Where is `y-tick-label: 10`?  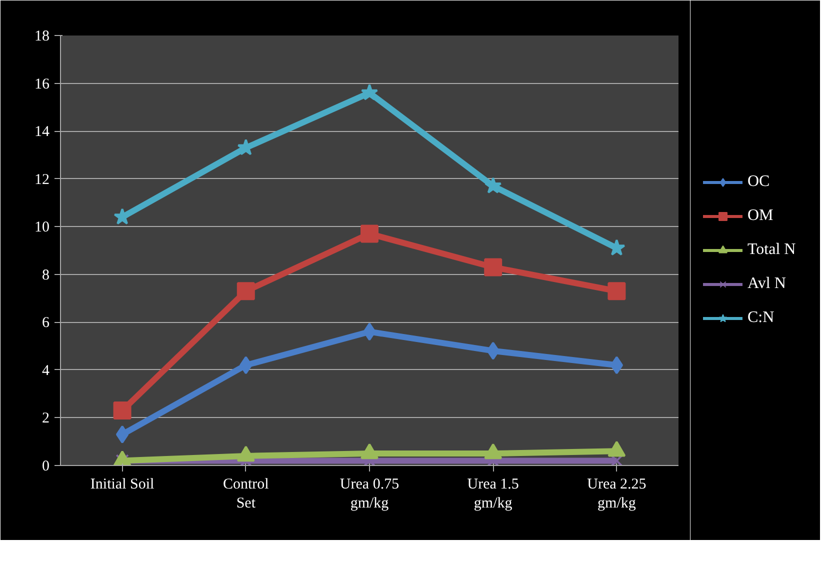 y-tick-label: 10 is located at coordinates (42, 228).